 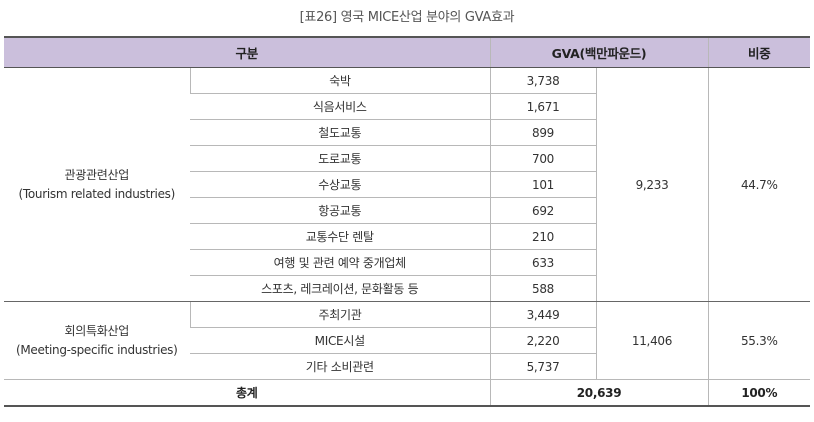 I want to click on table-row: 철도교통 899, so click(x=407, y=132).